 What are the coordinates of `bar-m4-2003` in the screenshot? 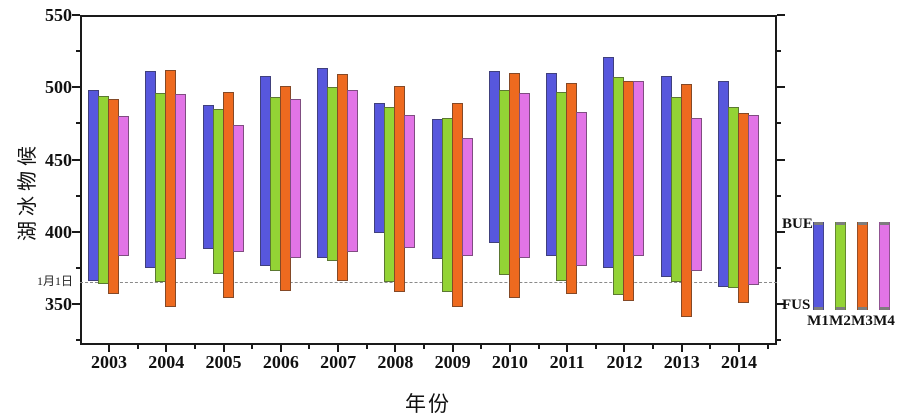 It's located at (123, 186).